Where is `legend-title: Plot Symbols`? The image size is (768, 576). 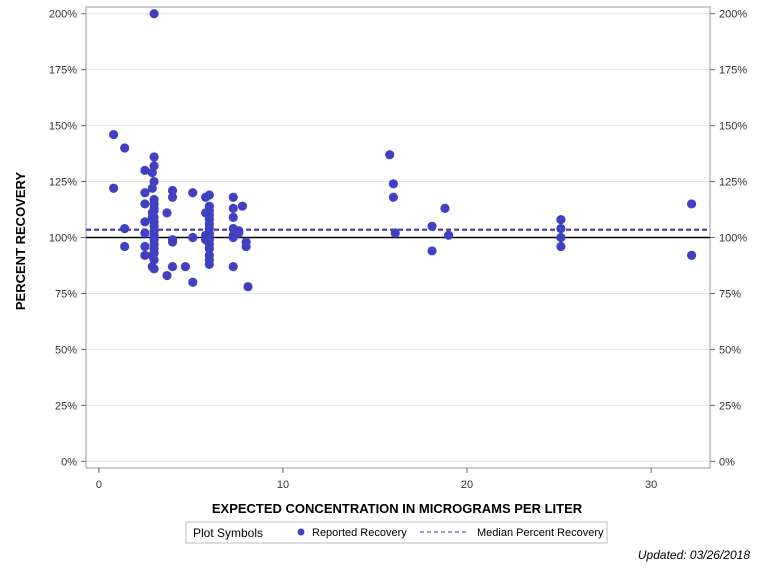
legend-title: Plot Symbols is located at coordinates (228, 533).